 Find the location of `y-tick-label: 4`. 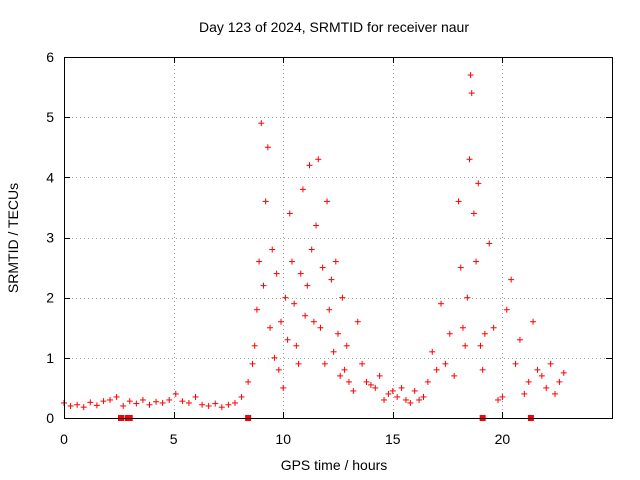

y-tick-label: 4 is located at coordinates (50, 177).